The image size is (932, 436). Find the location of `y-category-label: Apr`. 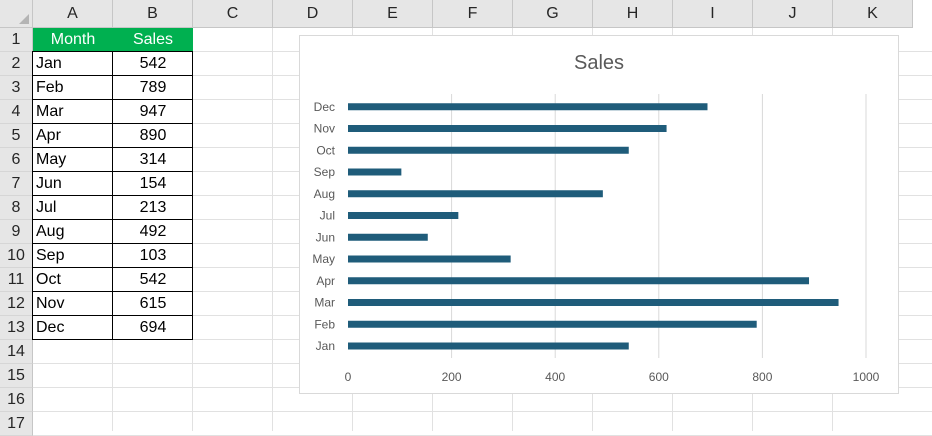

y-category-label: Apr is located at coordinates (325, 281).